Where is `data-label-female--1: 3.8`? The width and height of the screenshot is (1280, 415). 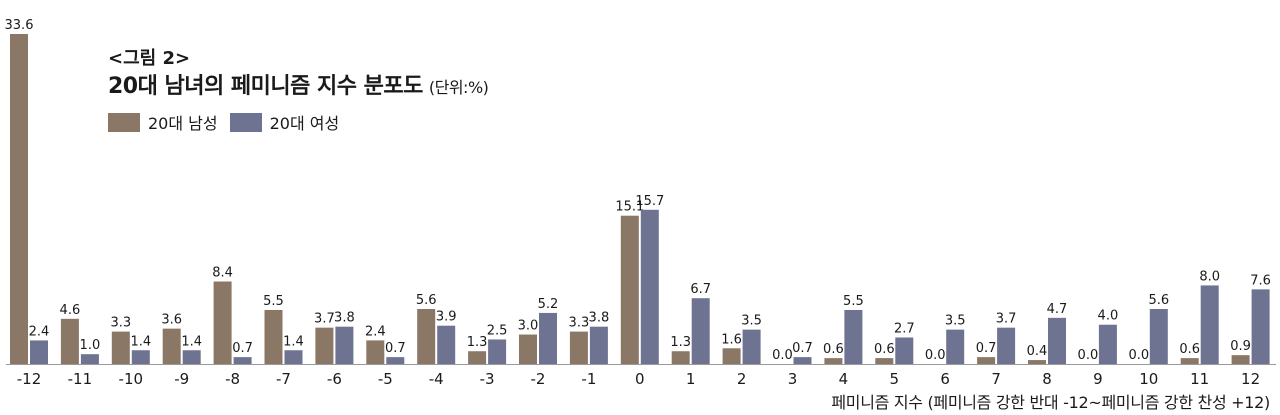
data-label-female--1: 3.8 is located at coordinates (599, 318).